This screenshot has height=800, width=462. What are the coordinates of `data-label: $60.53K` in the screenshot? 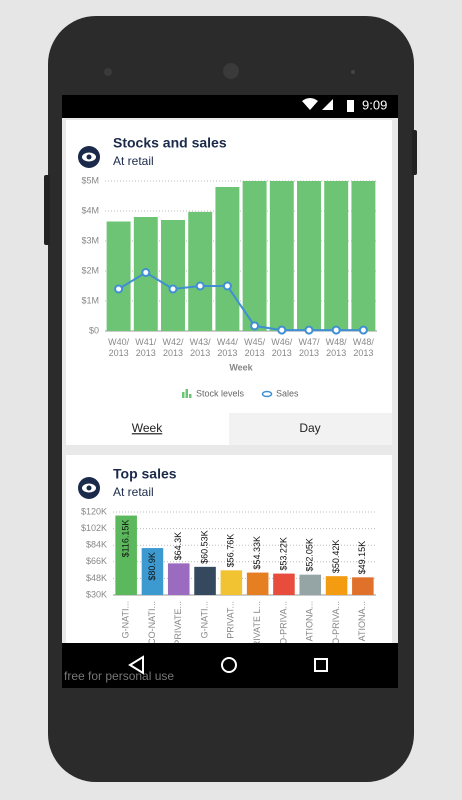 It's located at (204, 547).